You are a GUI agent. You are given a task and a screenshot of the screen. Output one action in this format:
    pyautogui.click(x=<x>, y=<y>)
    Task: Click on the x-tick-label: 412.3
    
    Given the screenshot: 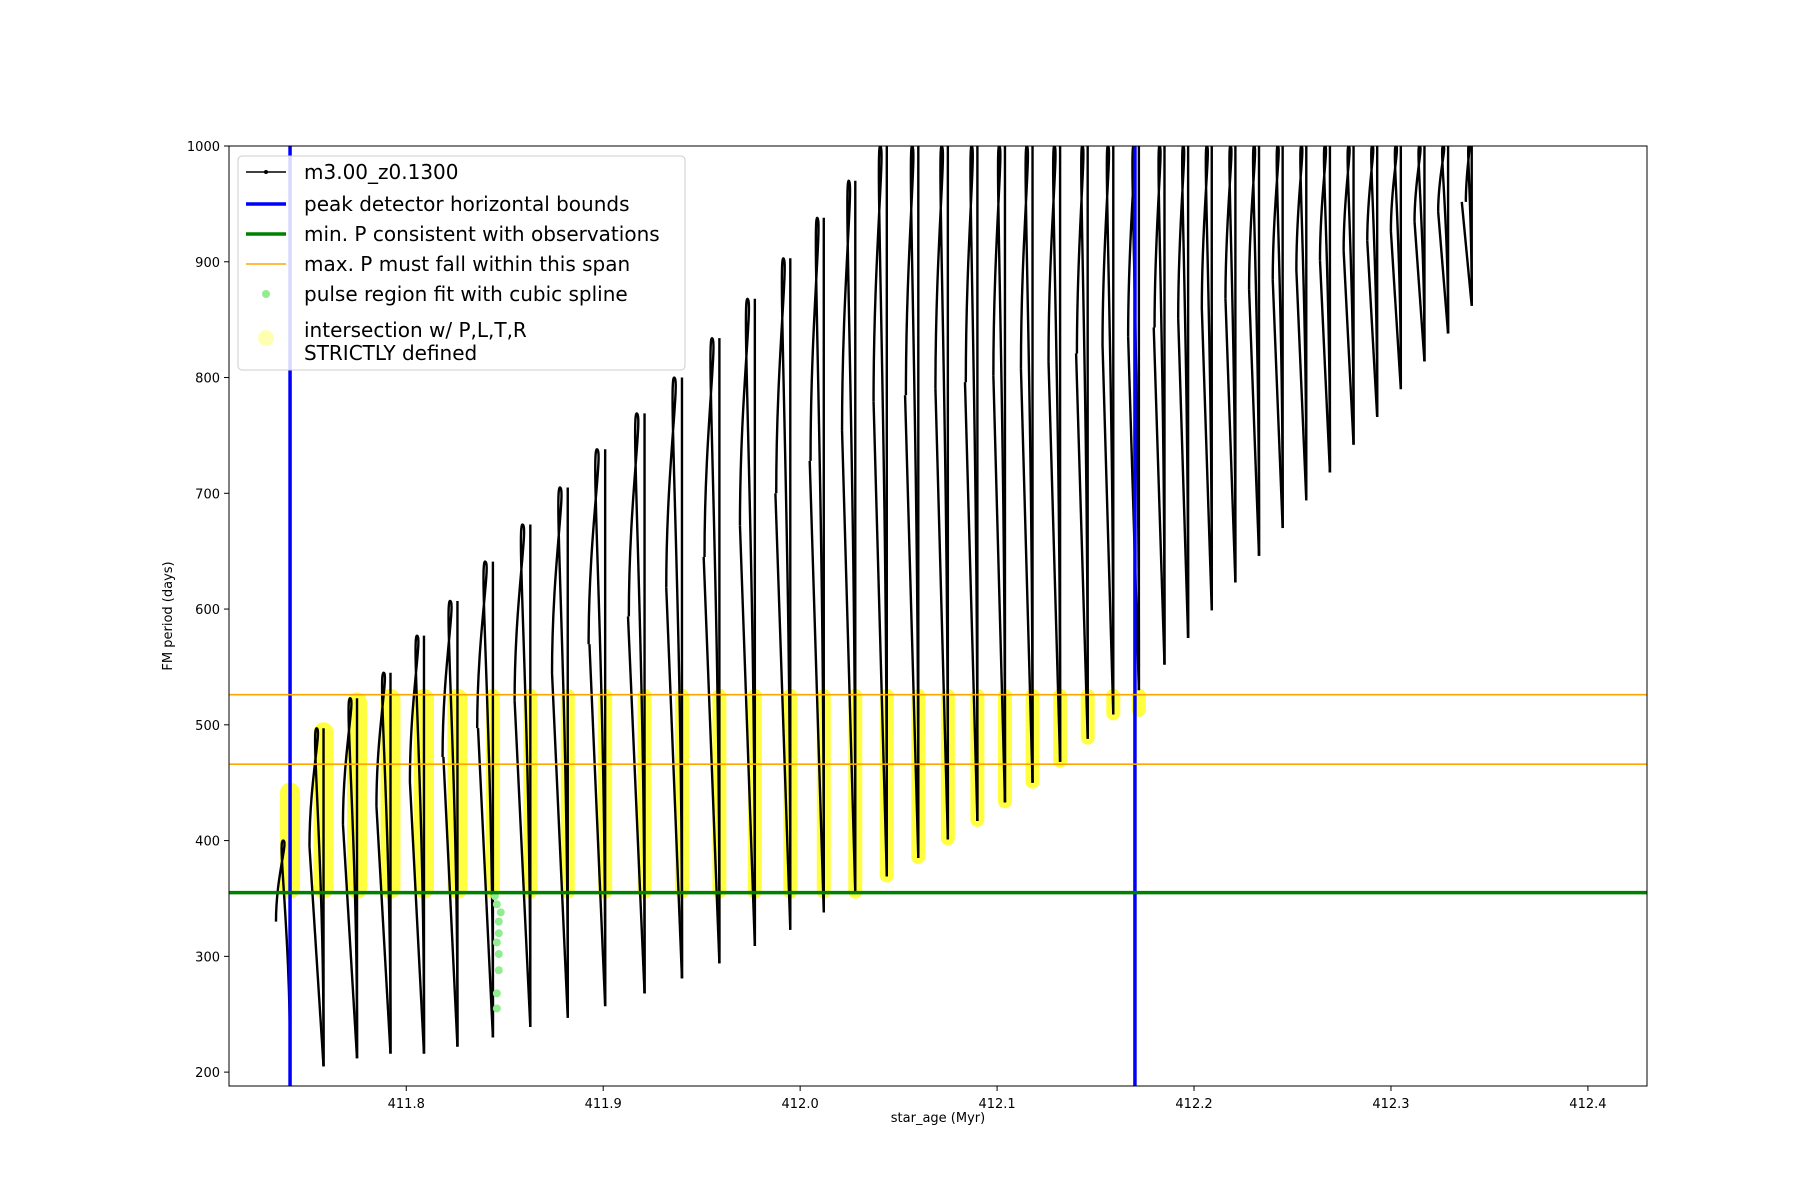 What is the action you would take?
    pyautogui.click(x=1390, y=1104)
    